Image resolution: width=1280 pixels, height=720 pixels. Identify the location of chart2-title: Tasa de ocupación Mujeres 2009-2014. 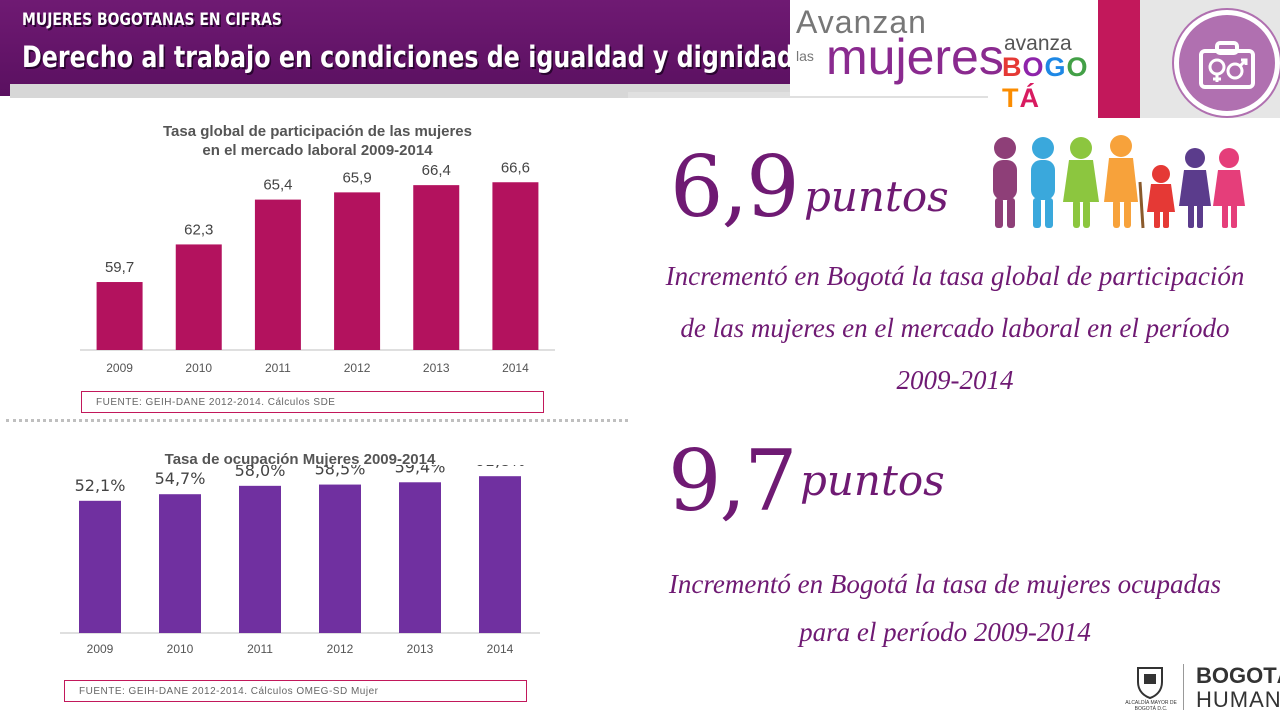
(300, 459).